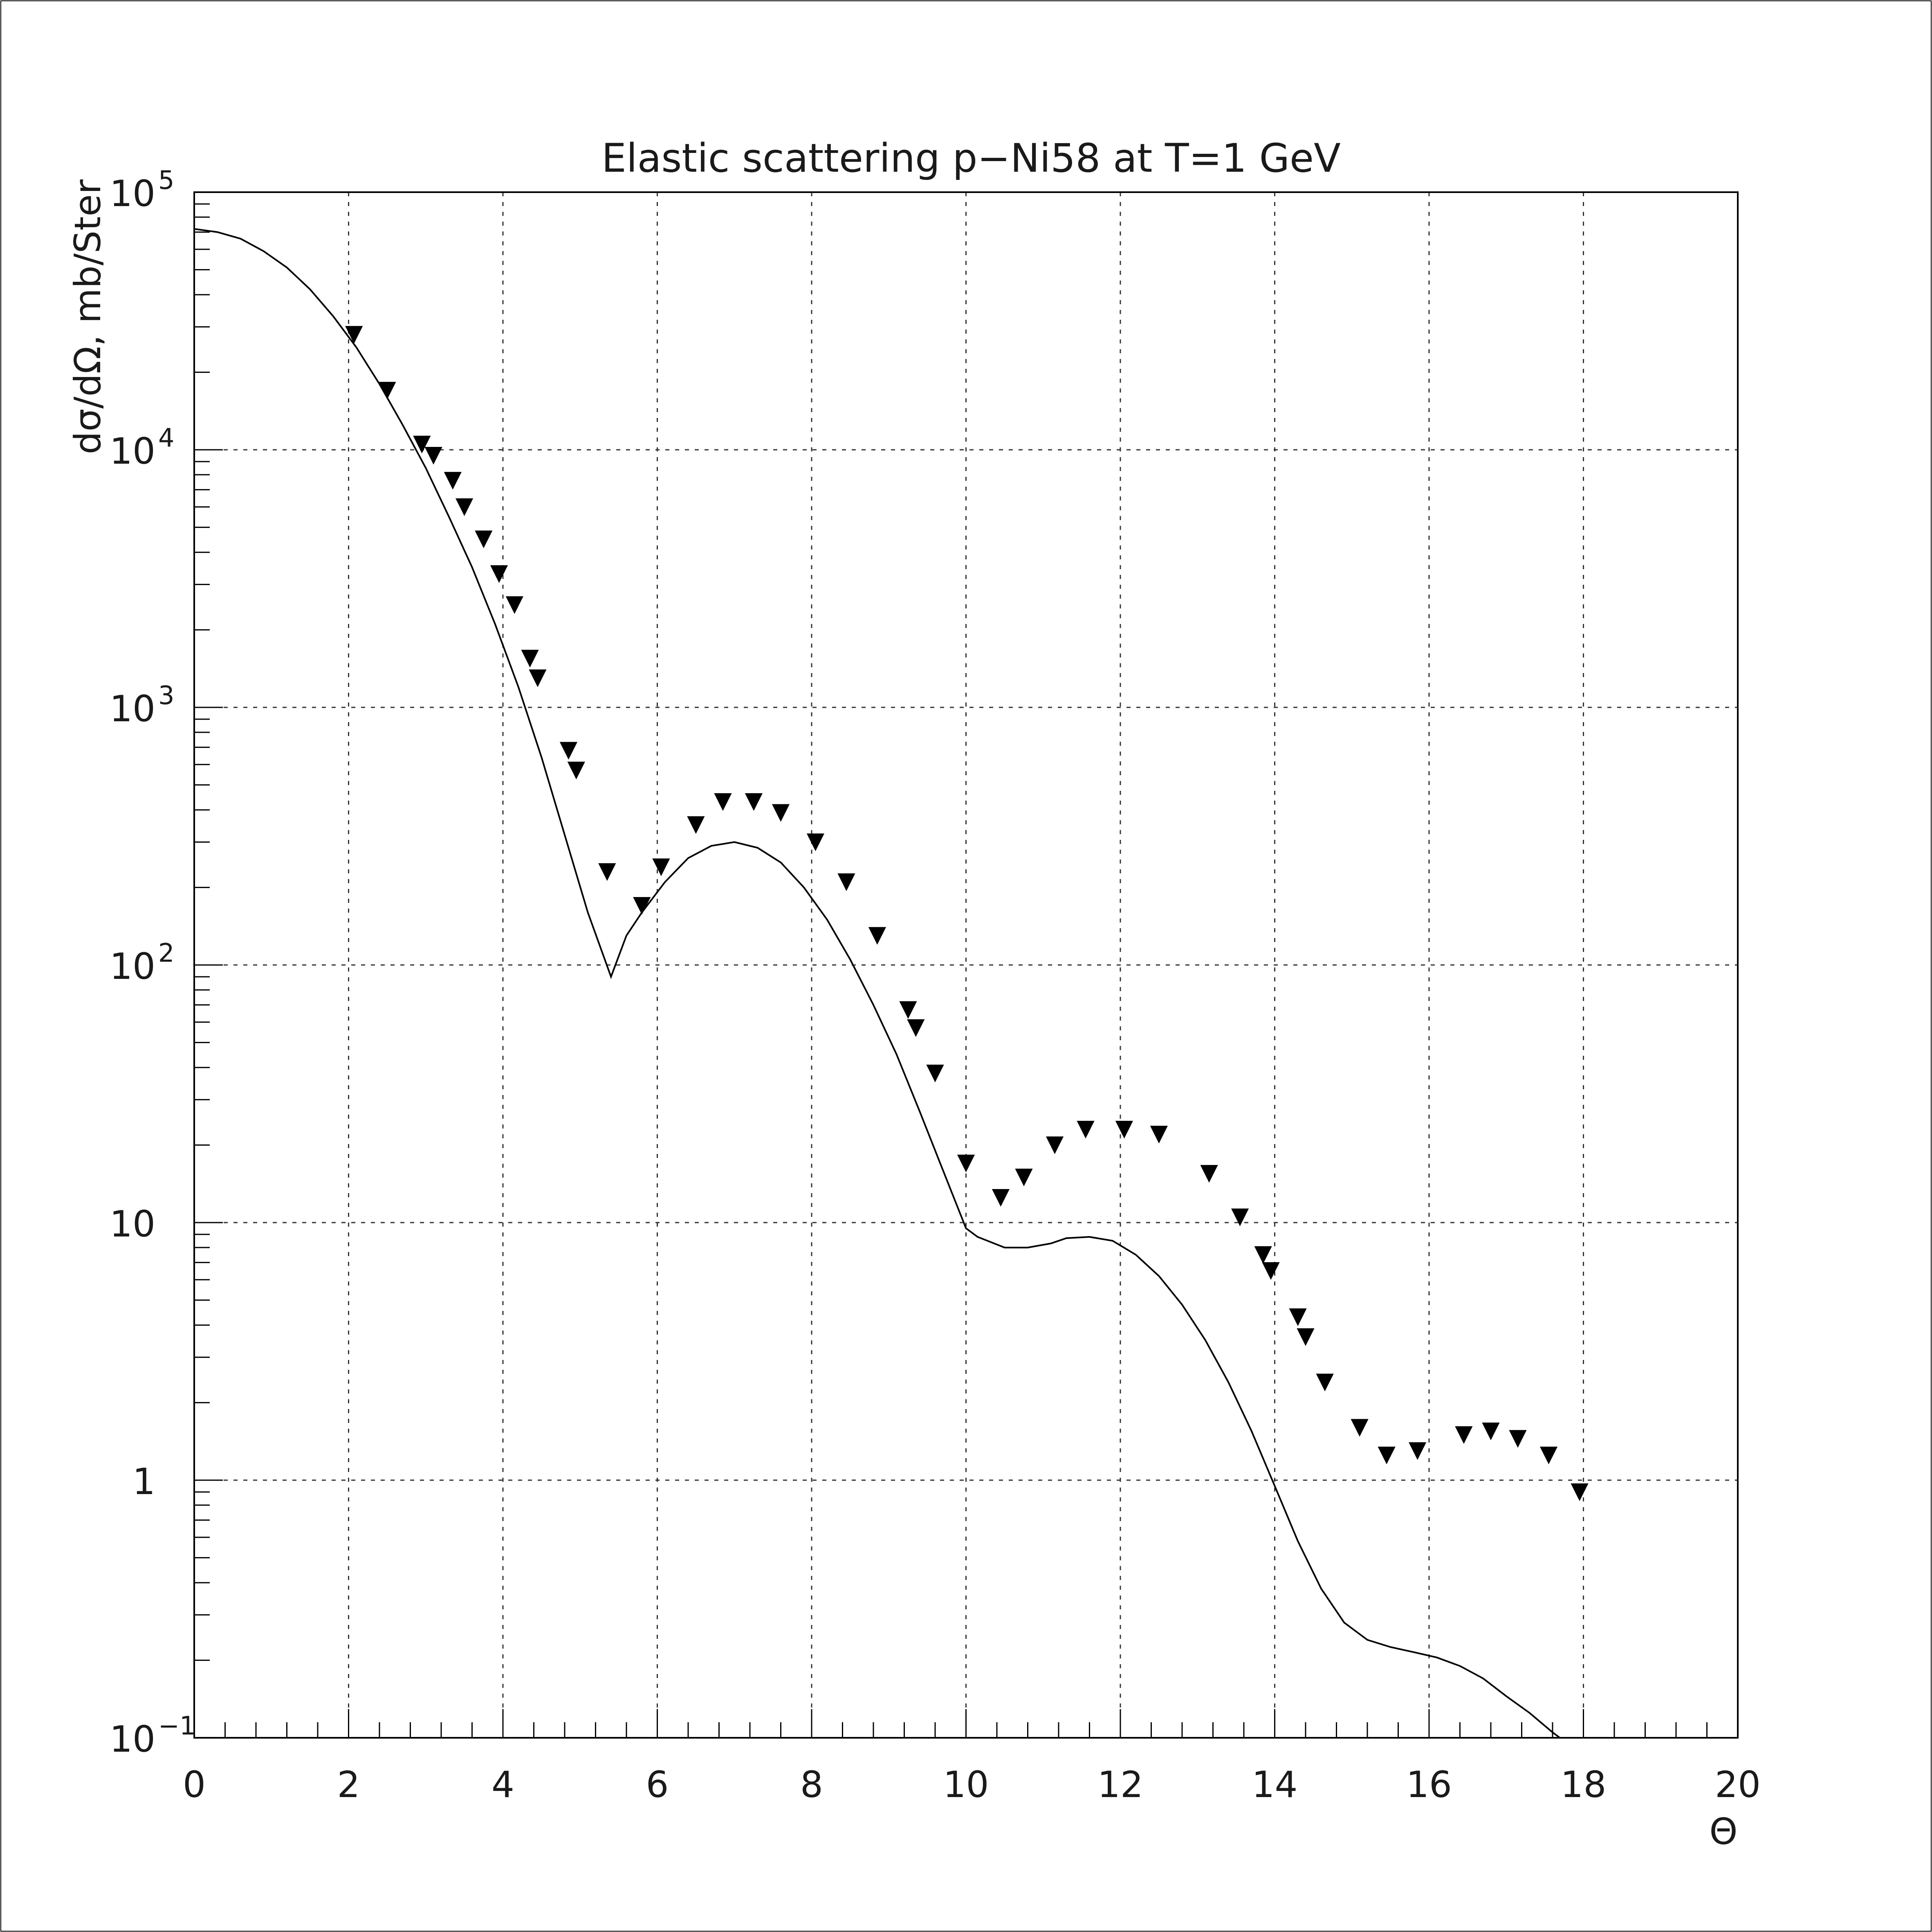 The width and height of the screenshot is (1932, 1932). Describe the element at coordinates (811, 1785) in the screenshot. I see `x-tick-label: 8` at that location.